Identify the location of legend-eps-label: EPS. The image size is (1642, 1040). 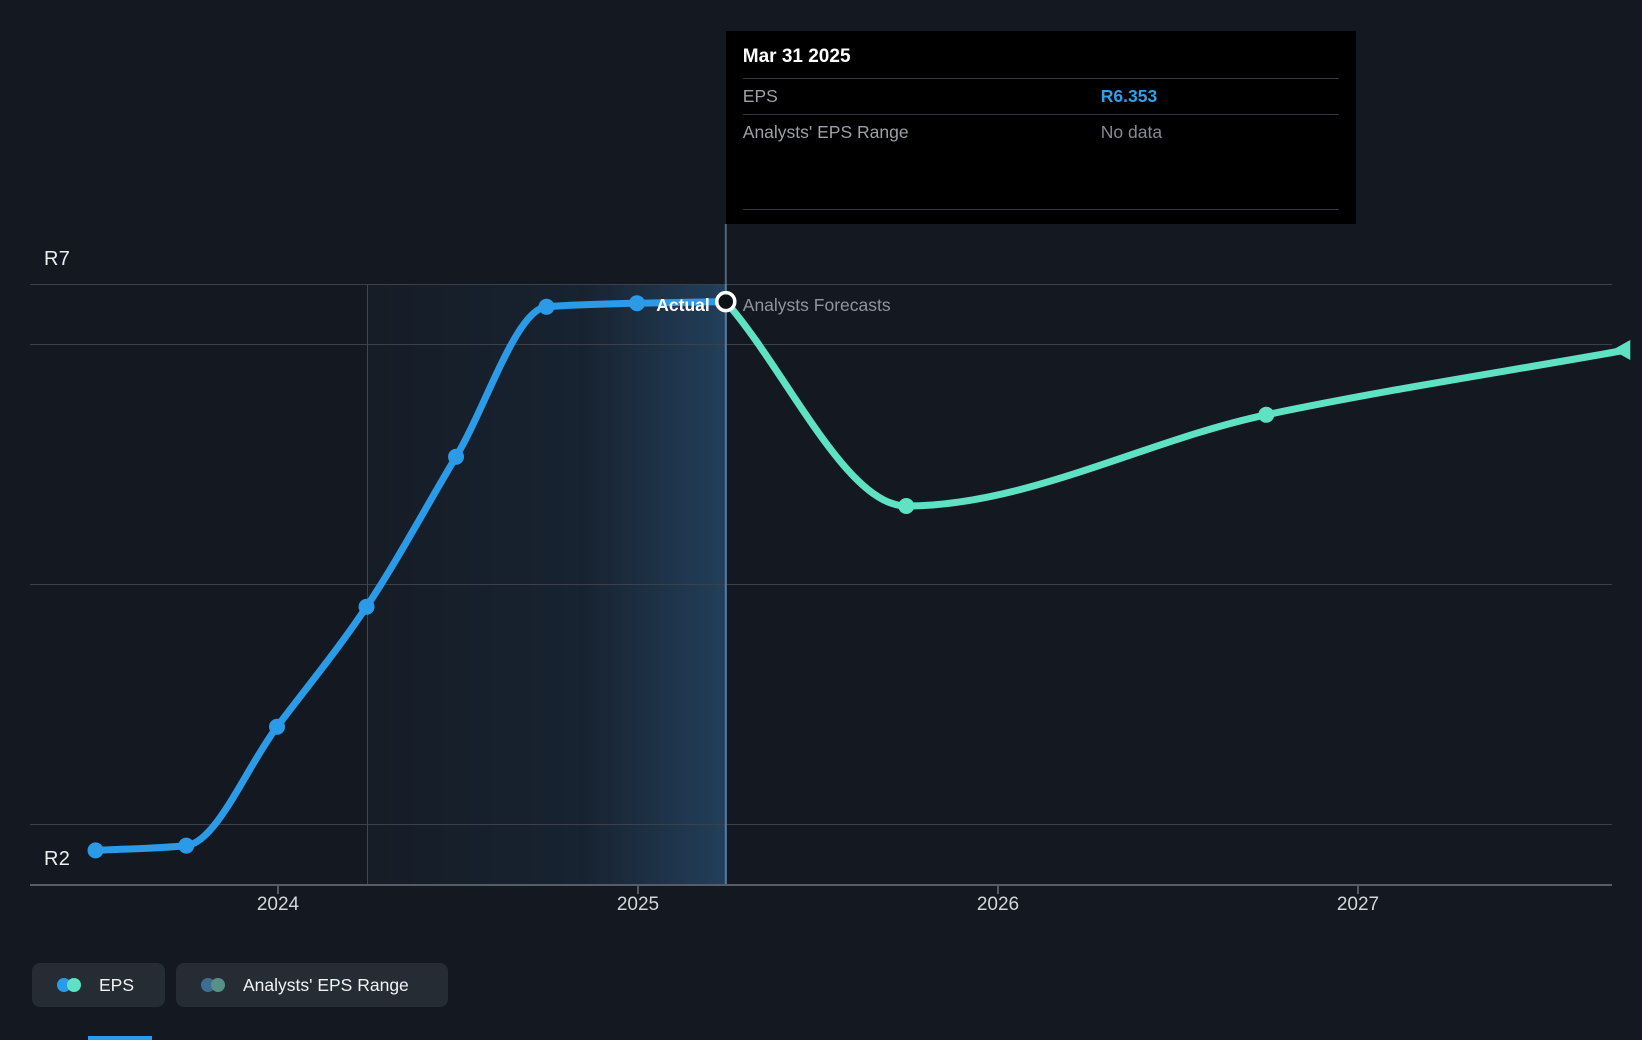
(117, 984).